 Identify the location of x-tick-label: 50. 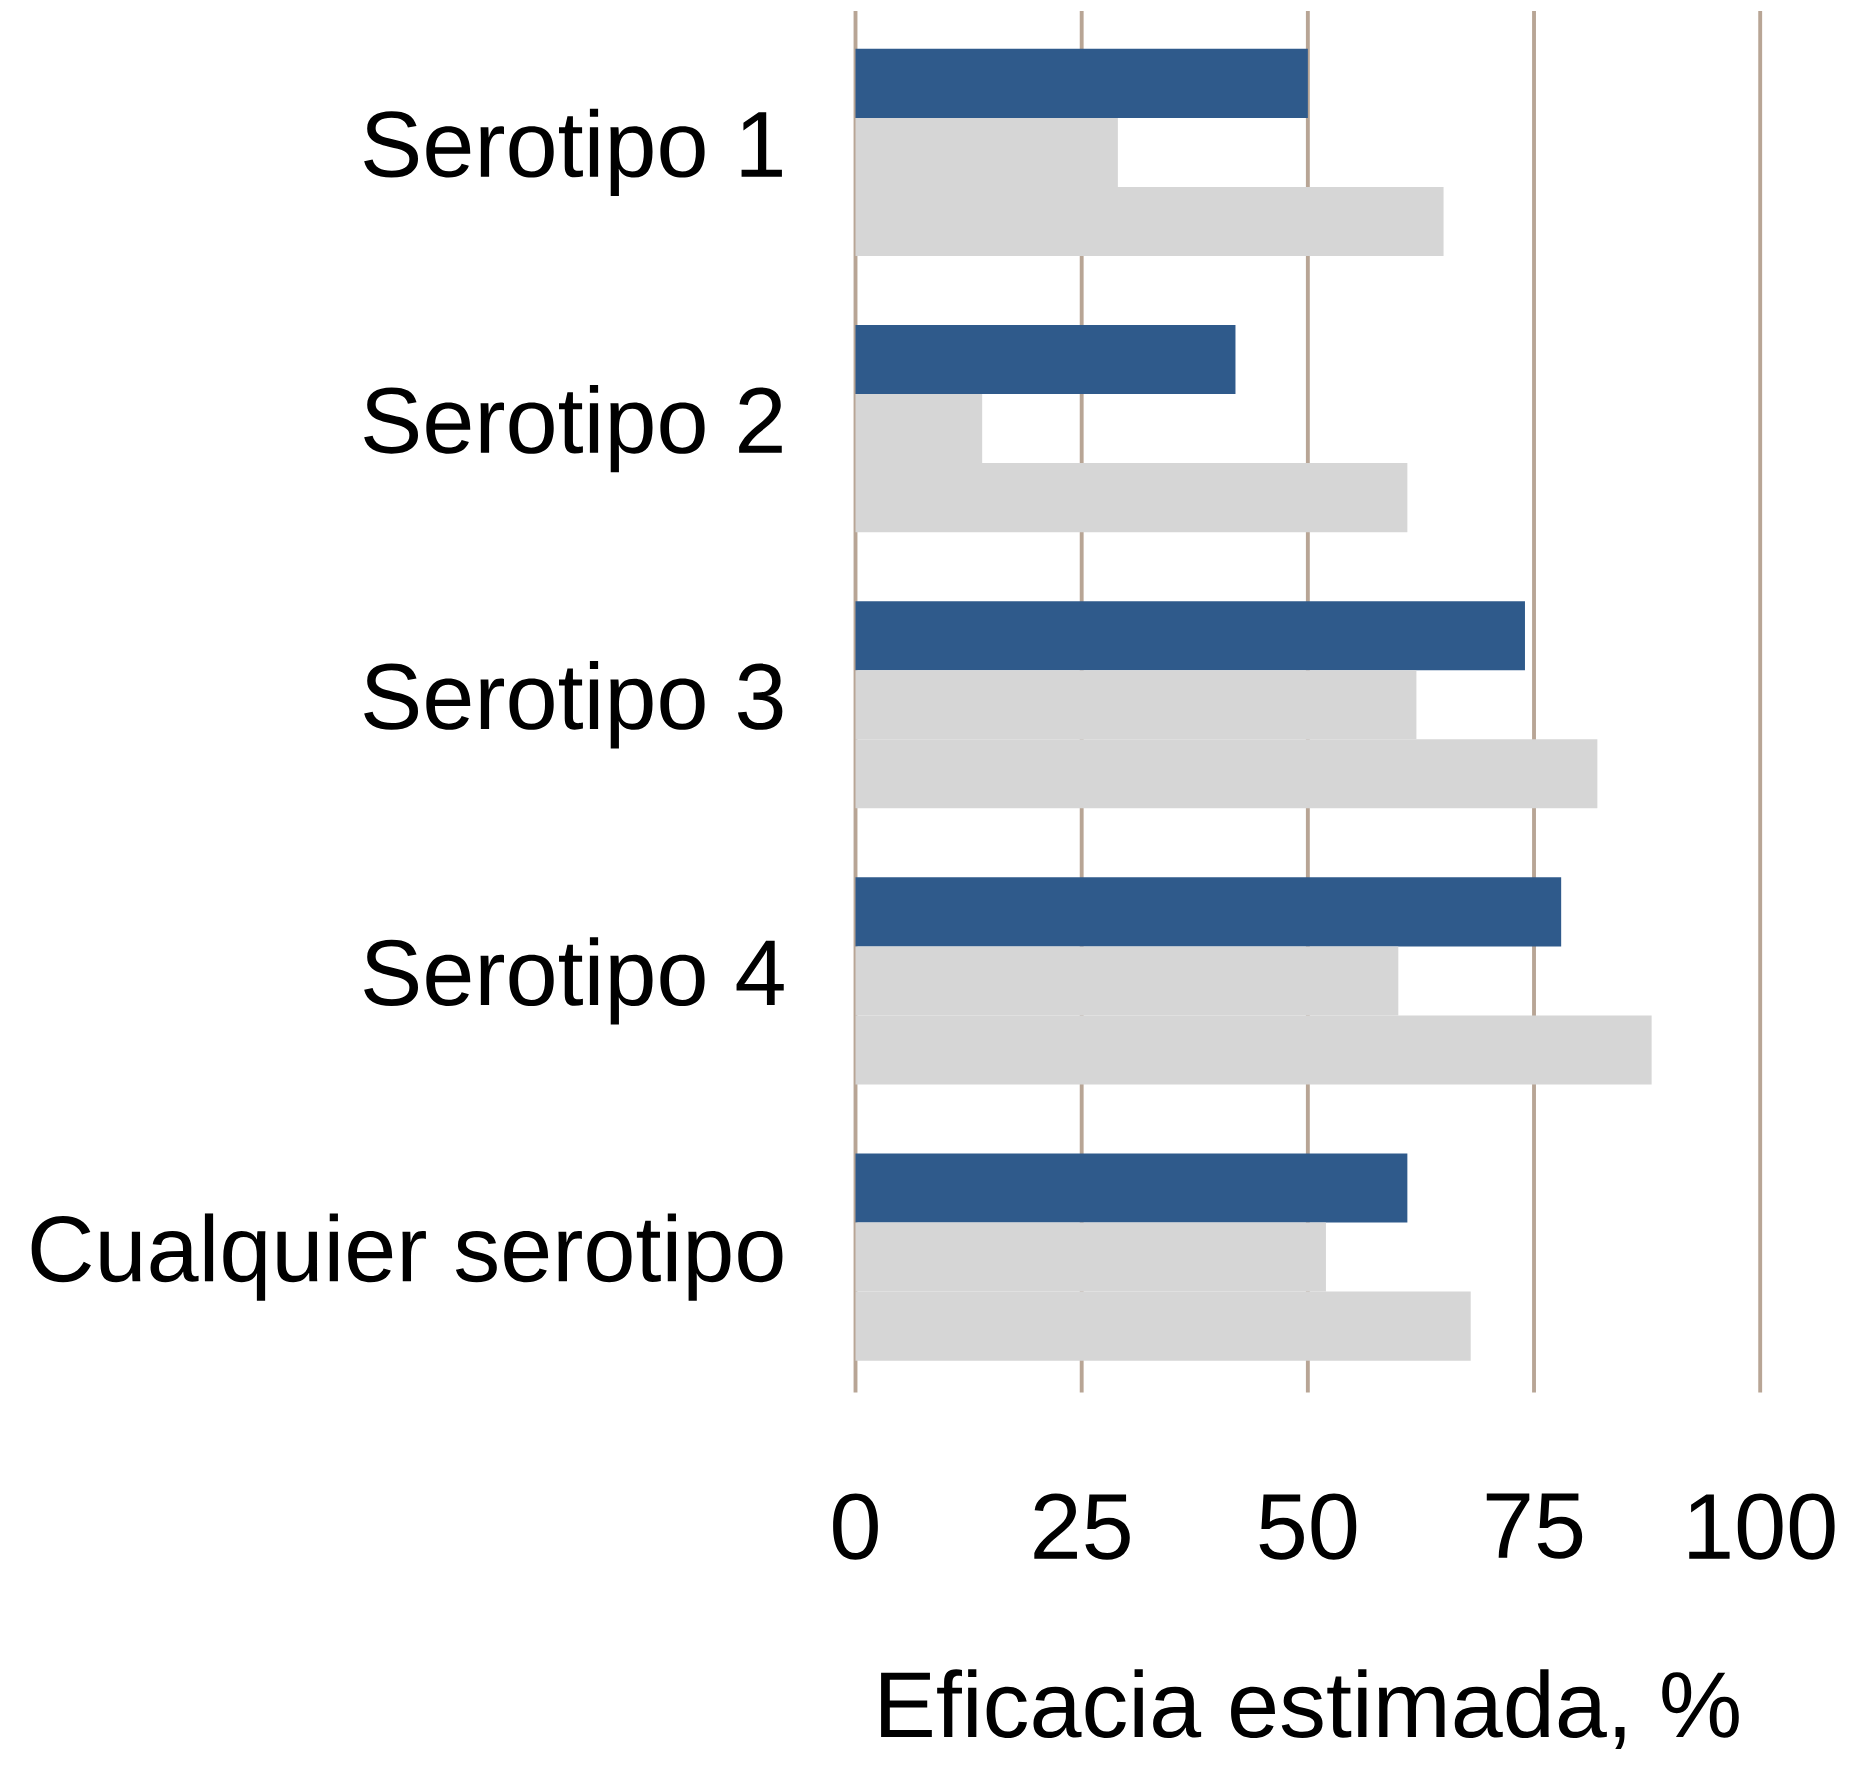
(1308, 1526).